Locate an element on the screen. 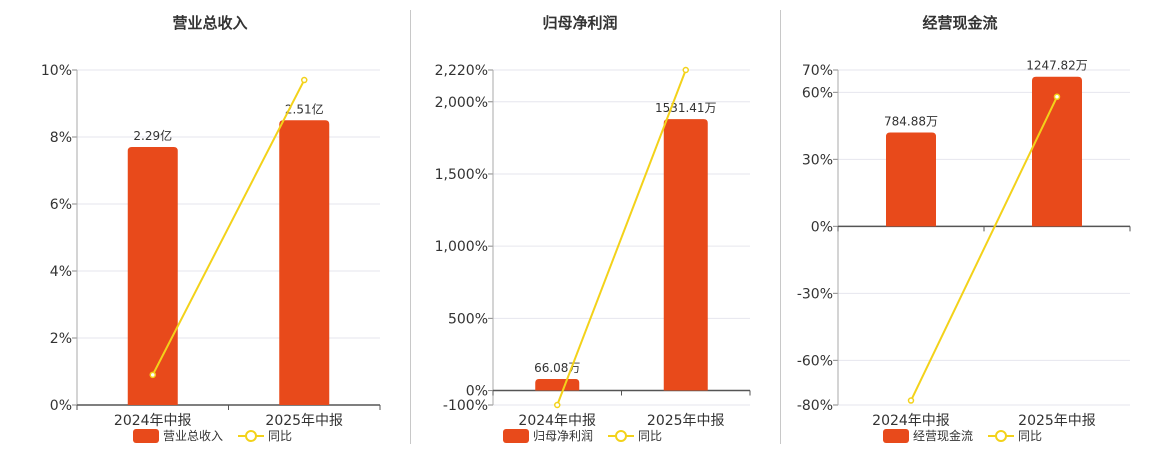 The image size is (1160, 450). y-tick-label: -60% is located at coordinates (815, 361).